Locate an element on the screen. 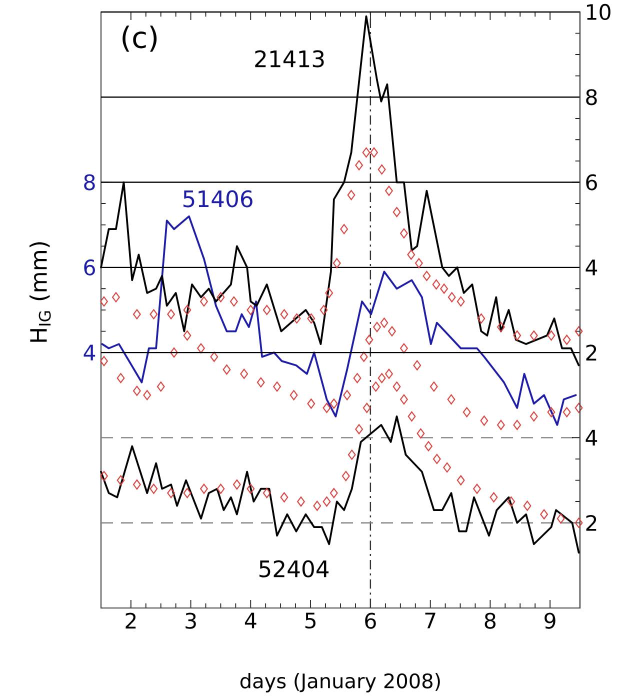  y-axis-title: H$_{IG}$ (mm) is located at coordinates (40, 292).